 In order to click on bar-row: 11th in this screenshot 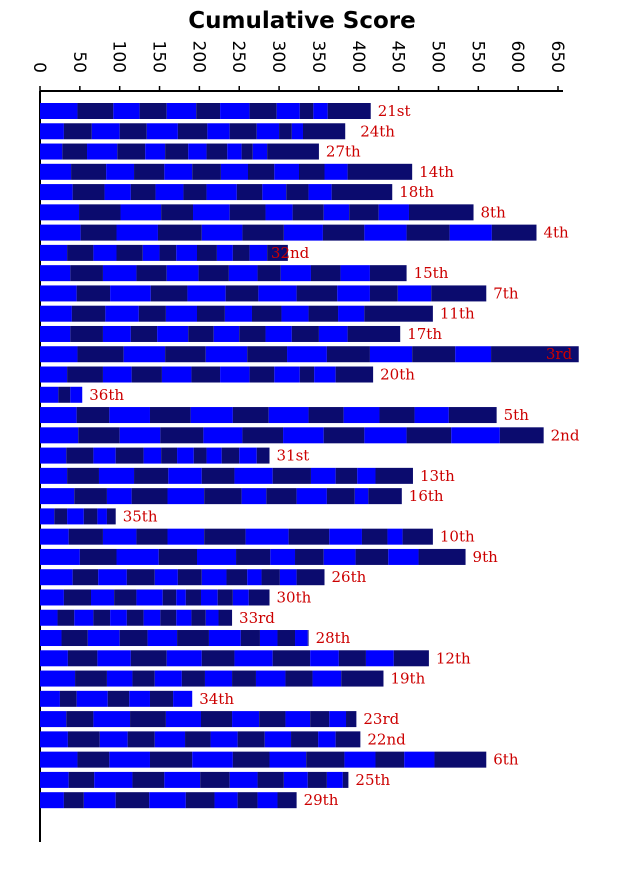, I will do `click(257, 314)`.